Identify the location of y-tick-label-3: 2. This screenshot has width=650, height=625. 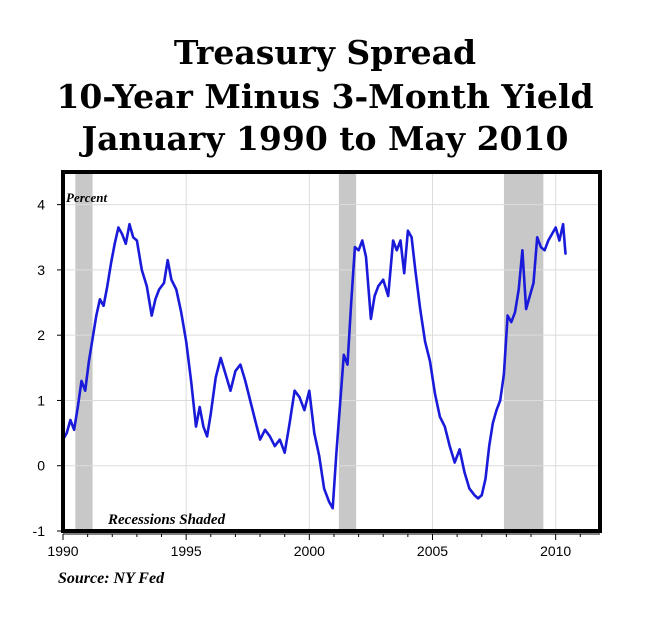
(41, 335).